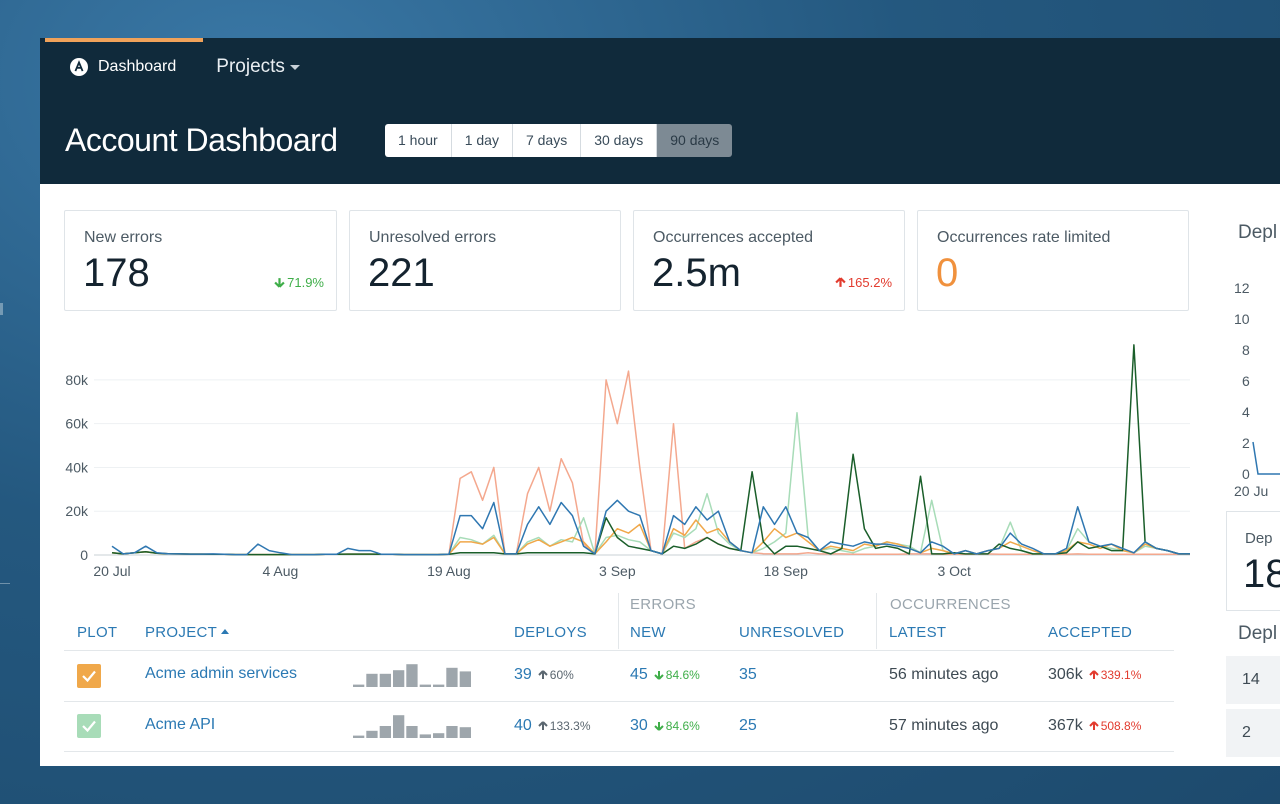 The height and width of the screenshot is (804, 1280). Describe the element at coordinates (547, 140) in the screenshot. I see `range-7-days-button: 7 days` at that location.